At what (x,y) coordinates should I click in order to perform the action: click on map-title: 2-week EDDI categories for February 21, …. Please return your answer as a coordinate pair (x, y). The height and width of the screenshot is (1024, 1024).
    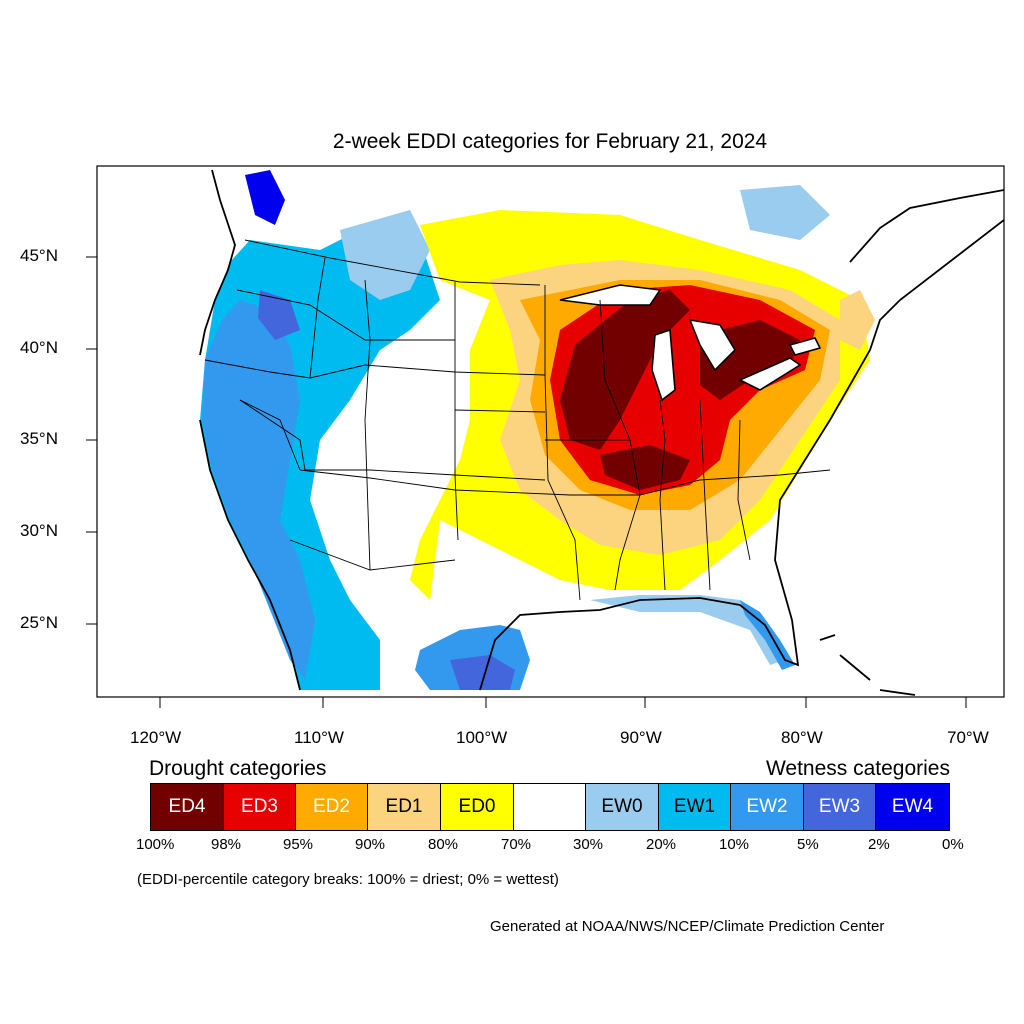
    Looking at the image, I should click on (550, 141).